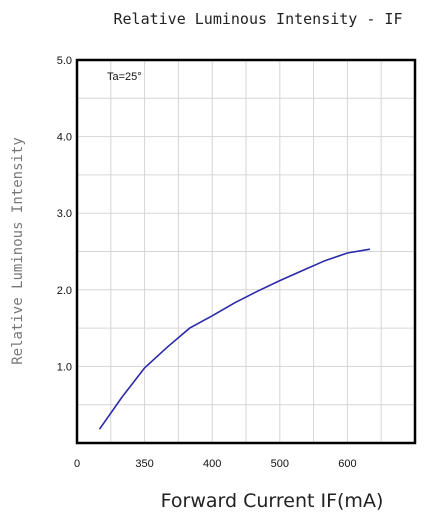 The width and height of the screenshot is (445, 522). I want to click on x-tick-label: 600, so click(347, 464).